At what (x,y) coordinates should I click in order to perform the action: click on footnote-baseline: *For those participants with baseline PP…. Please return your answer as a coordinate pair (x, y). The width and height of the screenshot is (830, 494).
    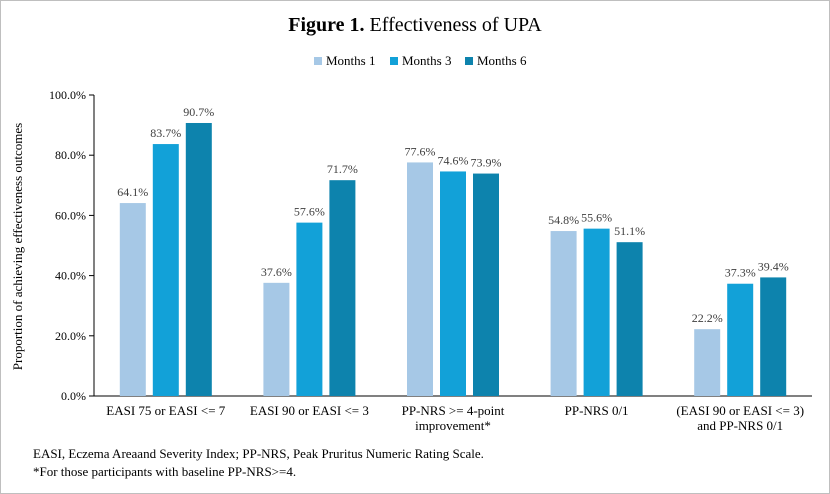
    Looking at the image, I should click on (165, 471).